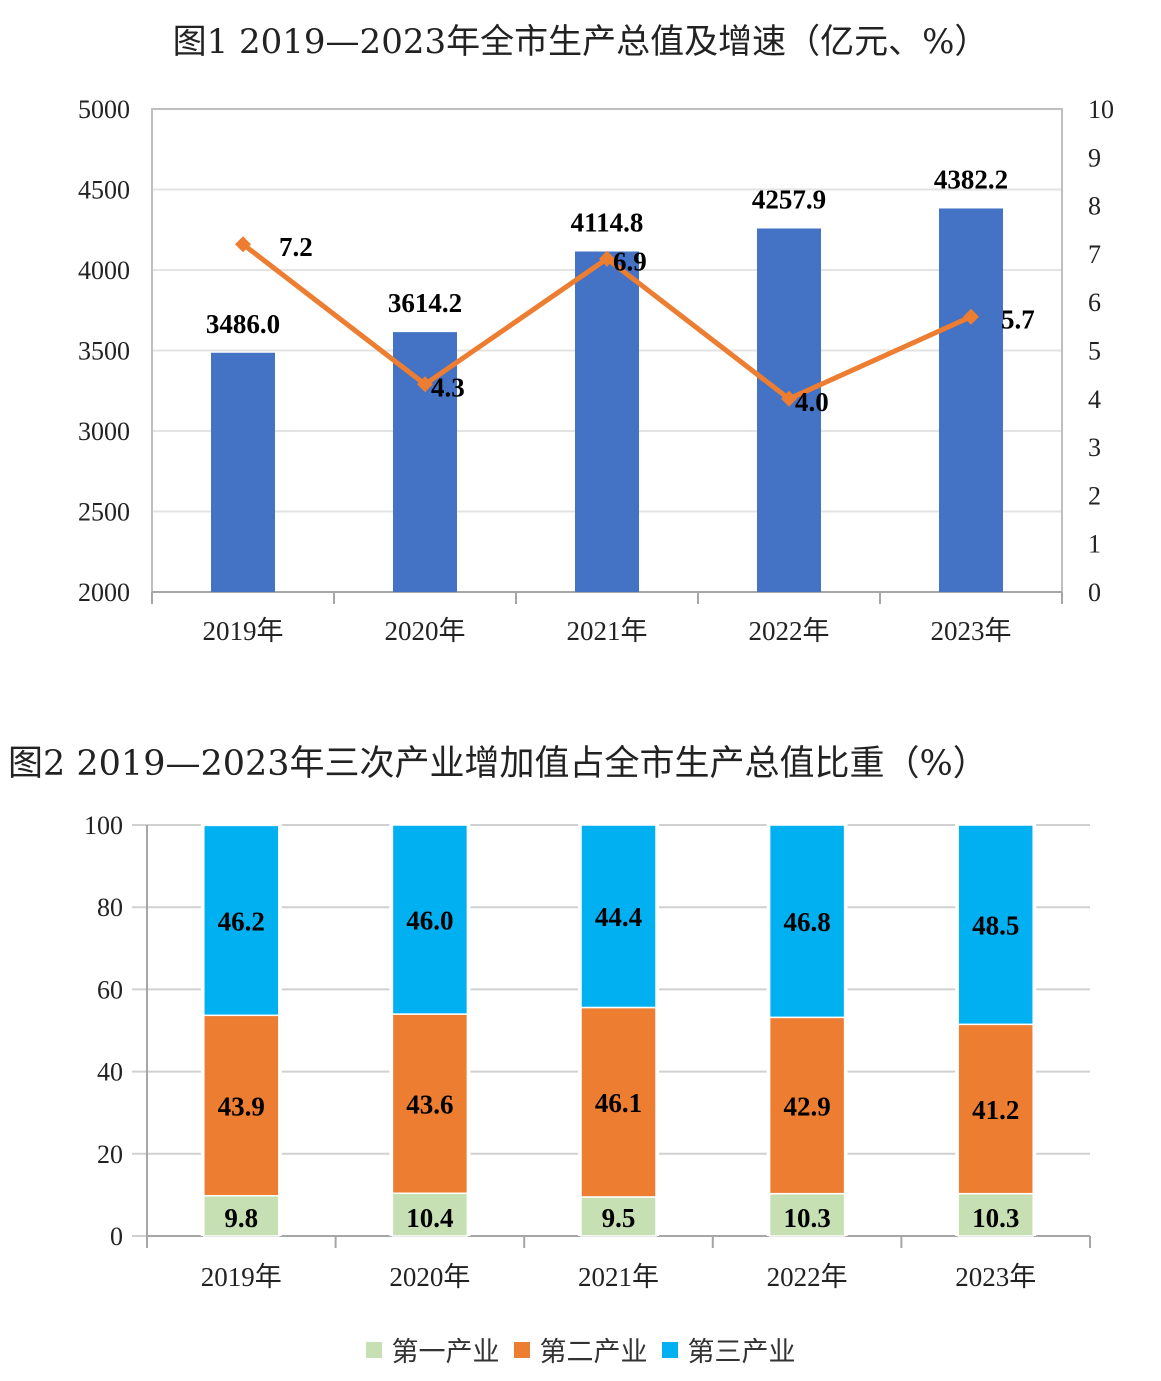 The width and height of the screenshot is (1161, 1381). Describe the element at coordinates (1101, 109) in the screenshot. I see `y-right-tick-label: 10` at that location.